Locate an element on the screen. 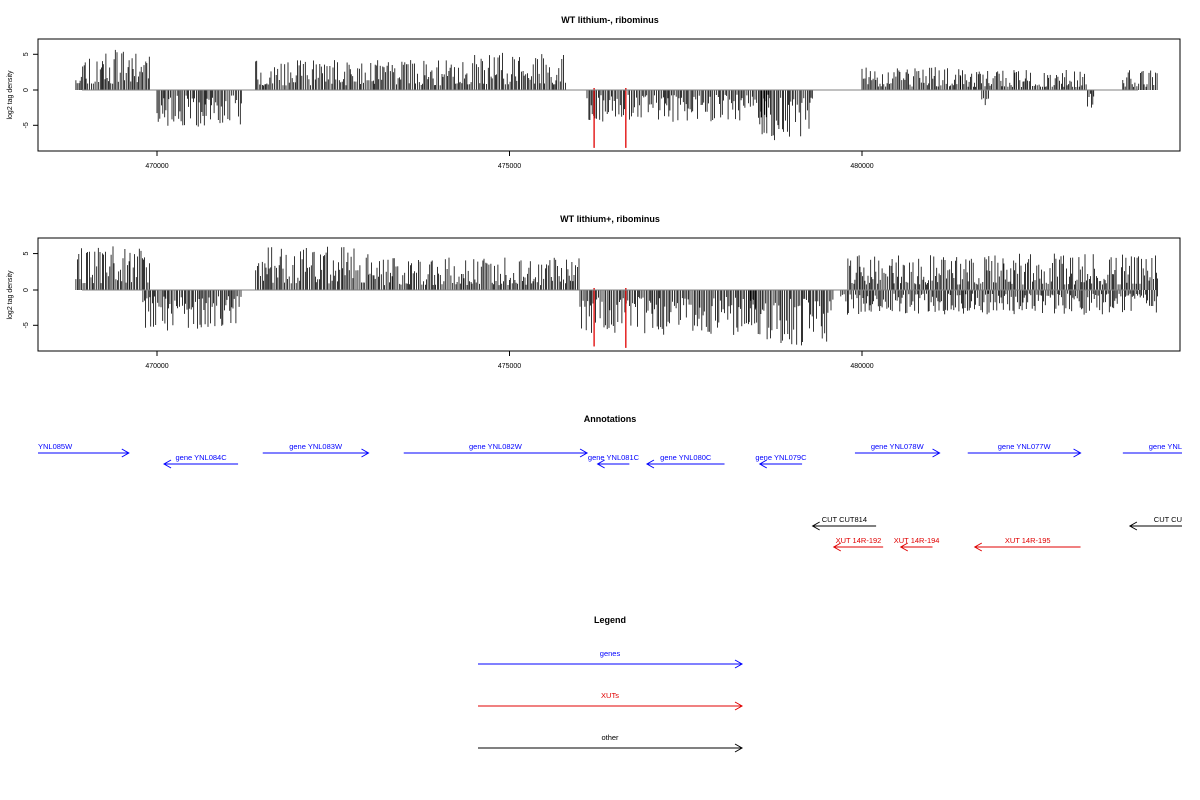  annotation-feature: gene YNL080C is located at coordinates (685, 461).